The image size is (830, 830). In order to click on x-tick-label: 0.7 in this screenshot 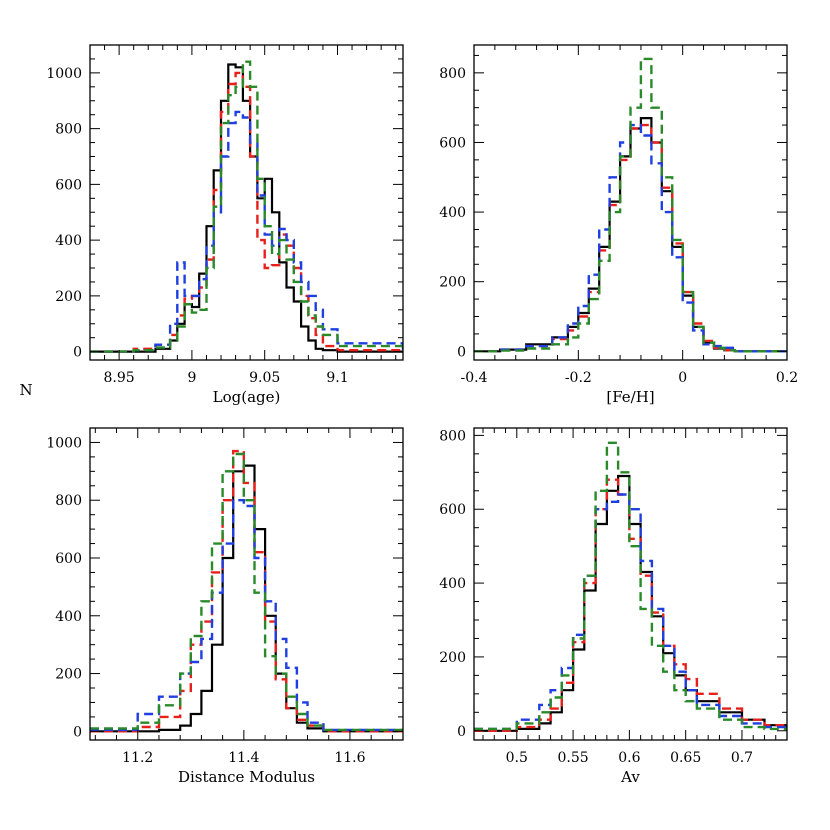, I will do `click(742, 758)`.